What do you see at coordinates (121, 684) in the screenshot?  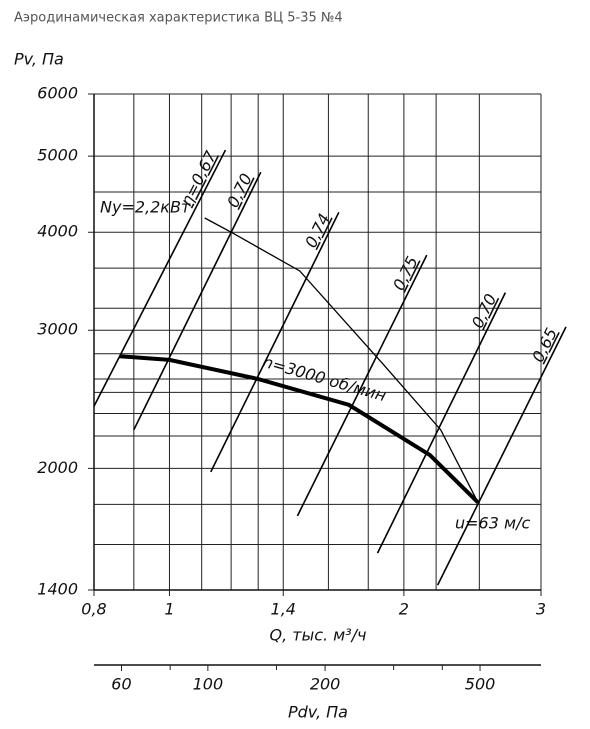 I see `x2-tick-label: 60` at bounding box center [121, 684].